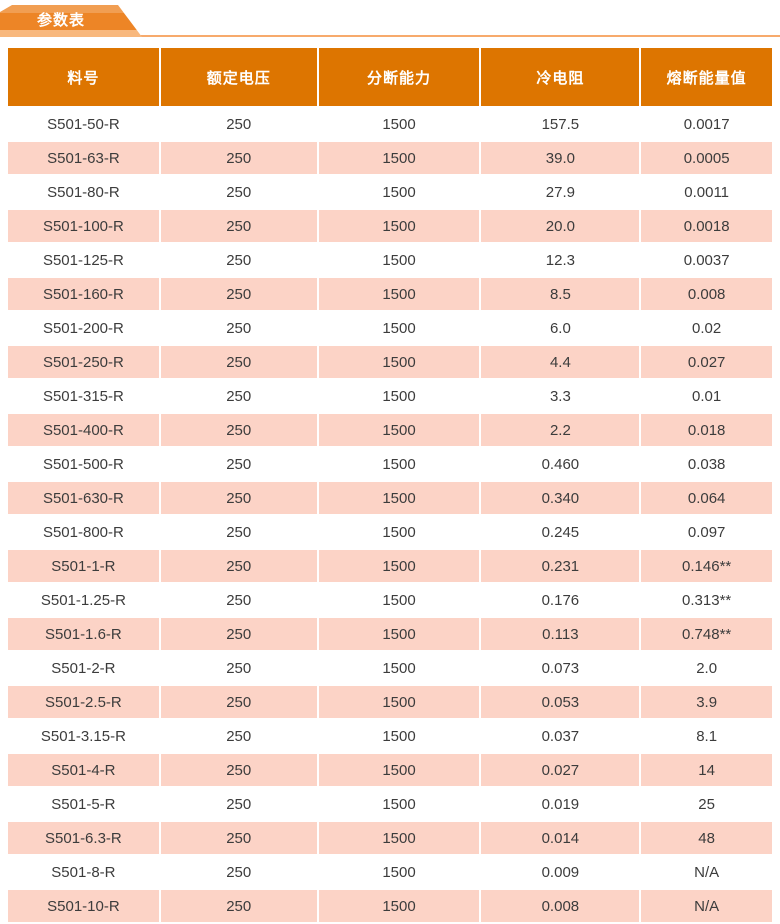 The image size is (780, 924). Describe the element at coordinates (706, 838) in the screenshot. I see `cell: 48` at that location.